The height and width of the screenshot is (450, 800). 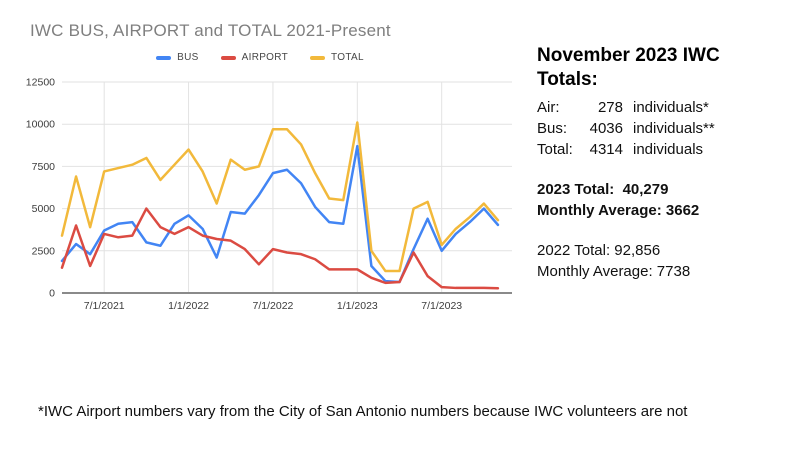 I want to click on legend-swatch-total, so click(x=318, y=57).